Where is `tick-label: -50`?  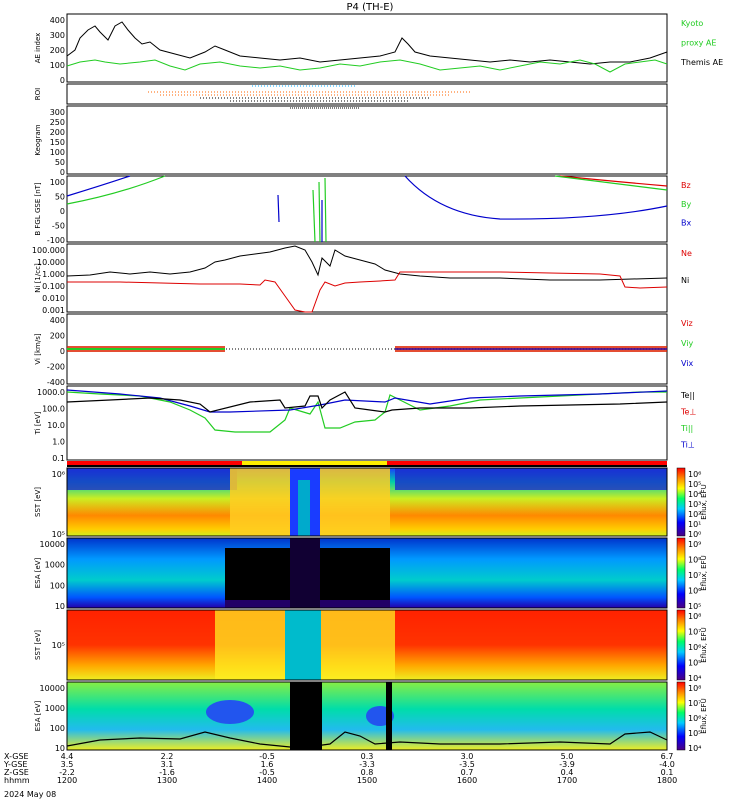
tick-label: -50 is located at coordinates (58, 226).